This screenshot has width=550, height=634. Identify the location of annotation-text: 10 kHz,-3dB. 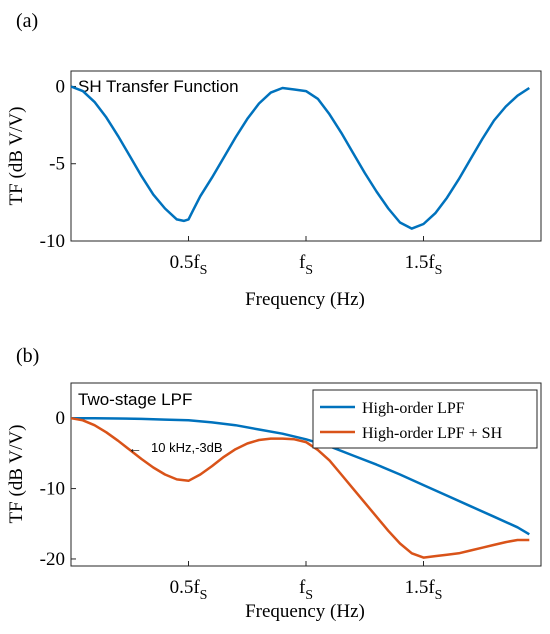
(187, 447).